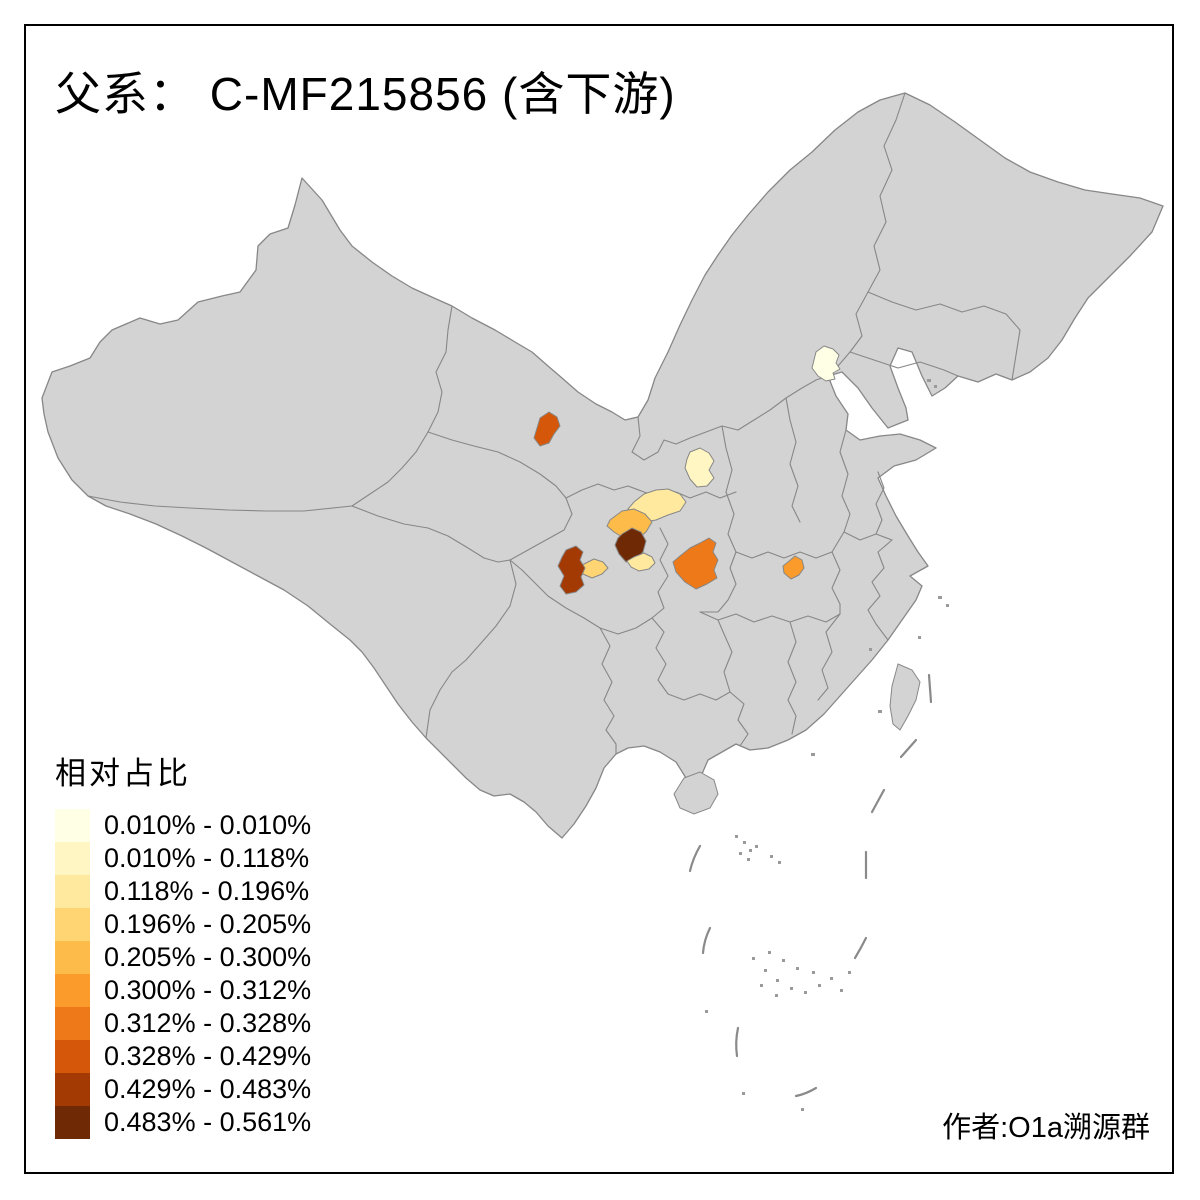 This screenshot has height=1200, width=1200. What do you see at coordinates (207, 891) in the screenshot?
I see `legend-label: 0.118% - 0.196%` at bounding box center [207, 891].